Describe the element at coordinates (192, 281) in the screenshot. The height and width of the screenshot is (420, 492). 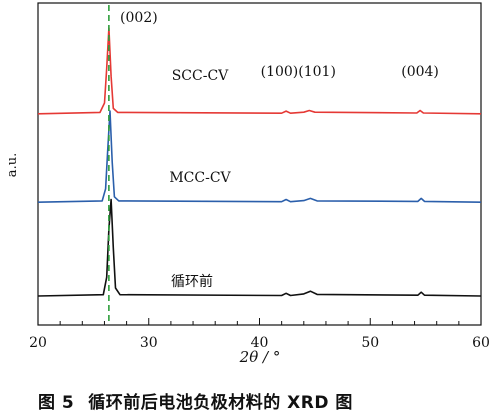
I see `series-label: 循环前` at that location.